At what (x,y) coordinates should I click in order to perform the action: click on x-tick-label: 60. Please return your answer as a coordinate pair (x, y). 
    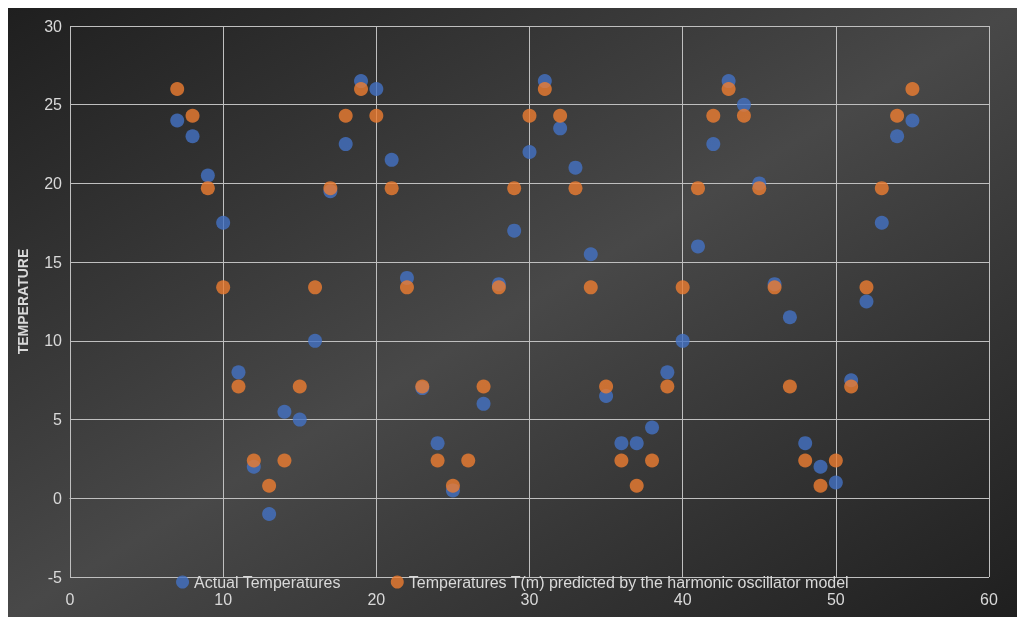
    Looking at the image, I should click on (989, 599).